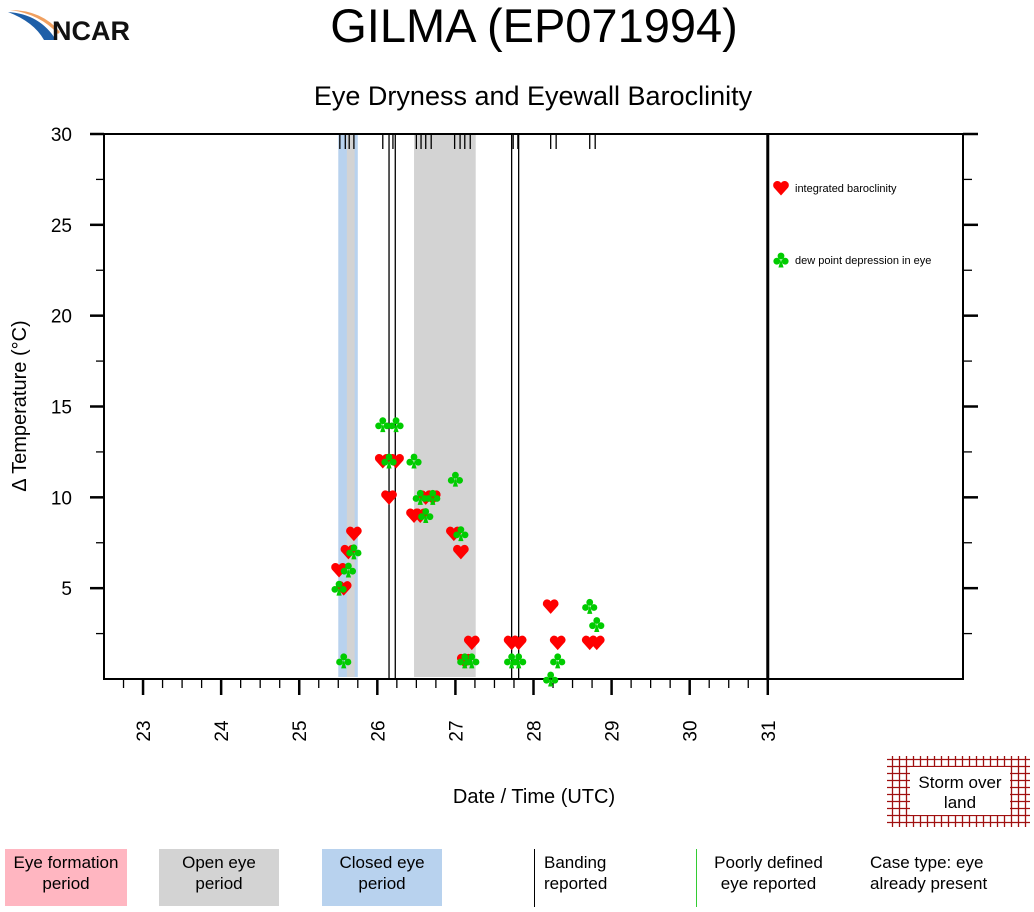 Image resolution: width=1034 pixels, height=912 pixels. Describe the element at coordinates (579, 878) in the screenshot. I see `legend-banding: Banding reported` at that location.